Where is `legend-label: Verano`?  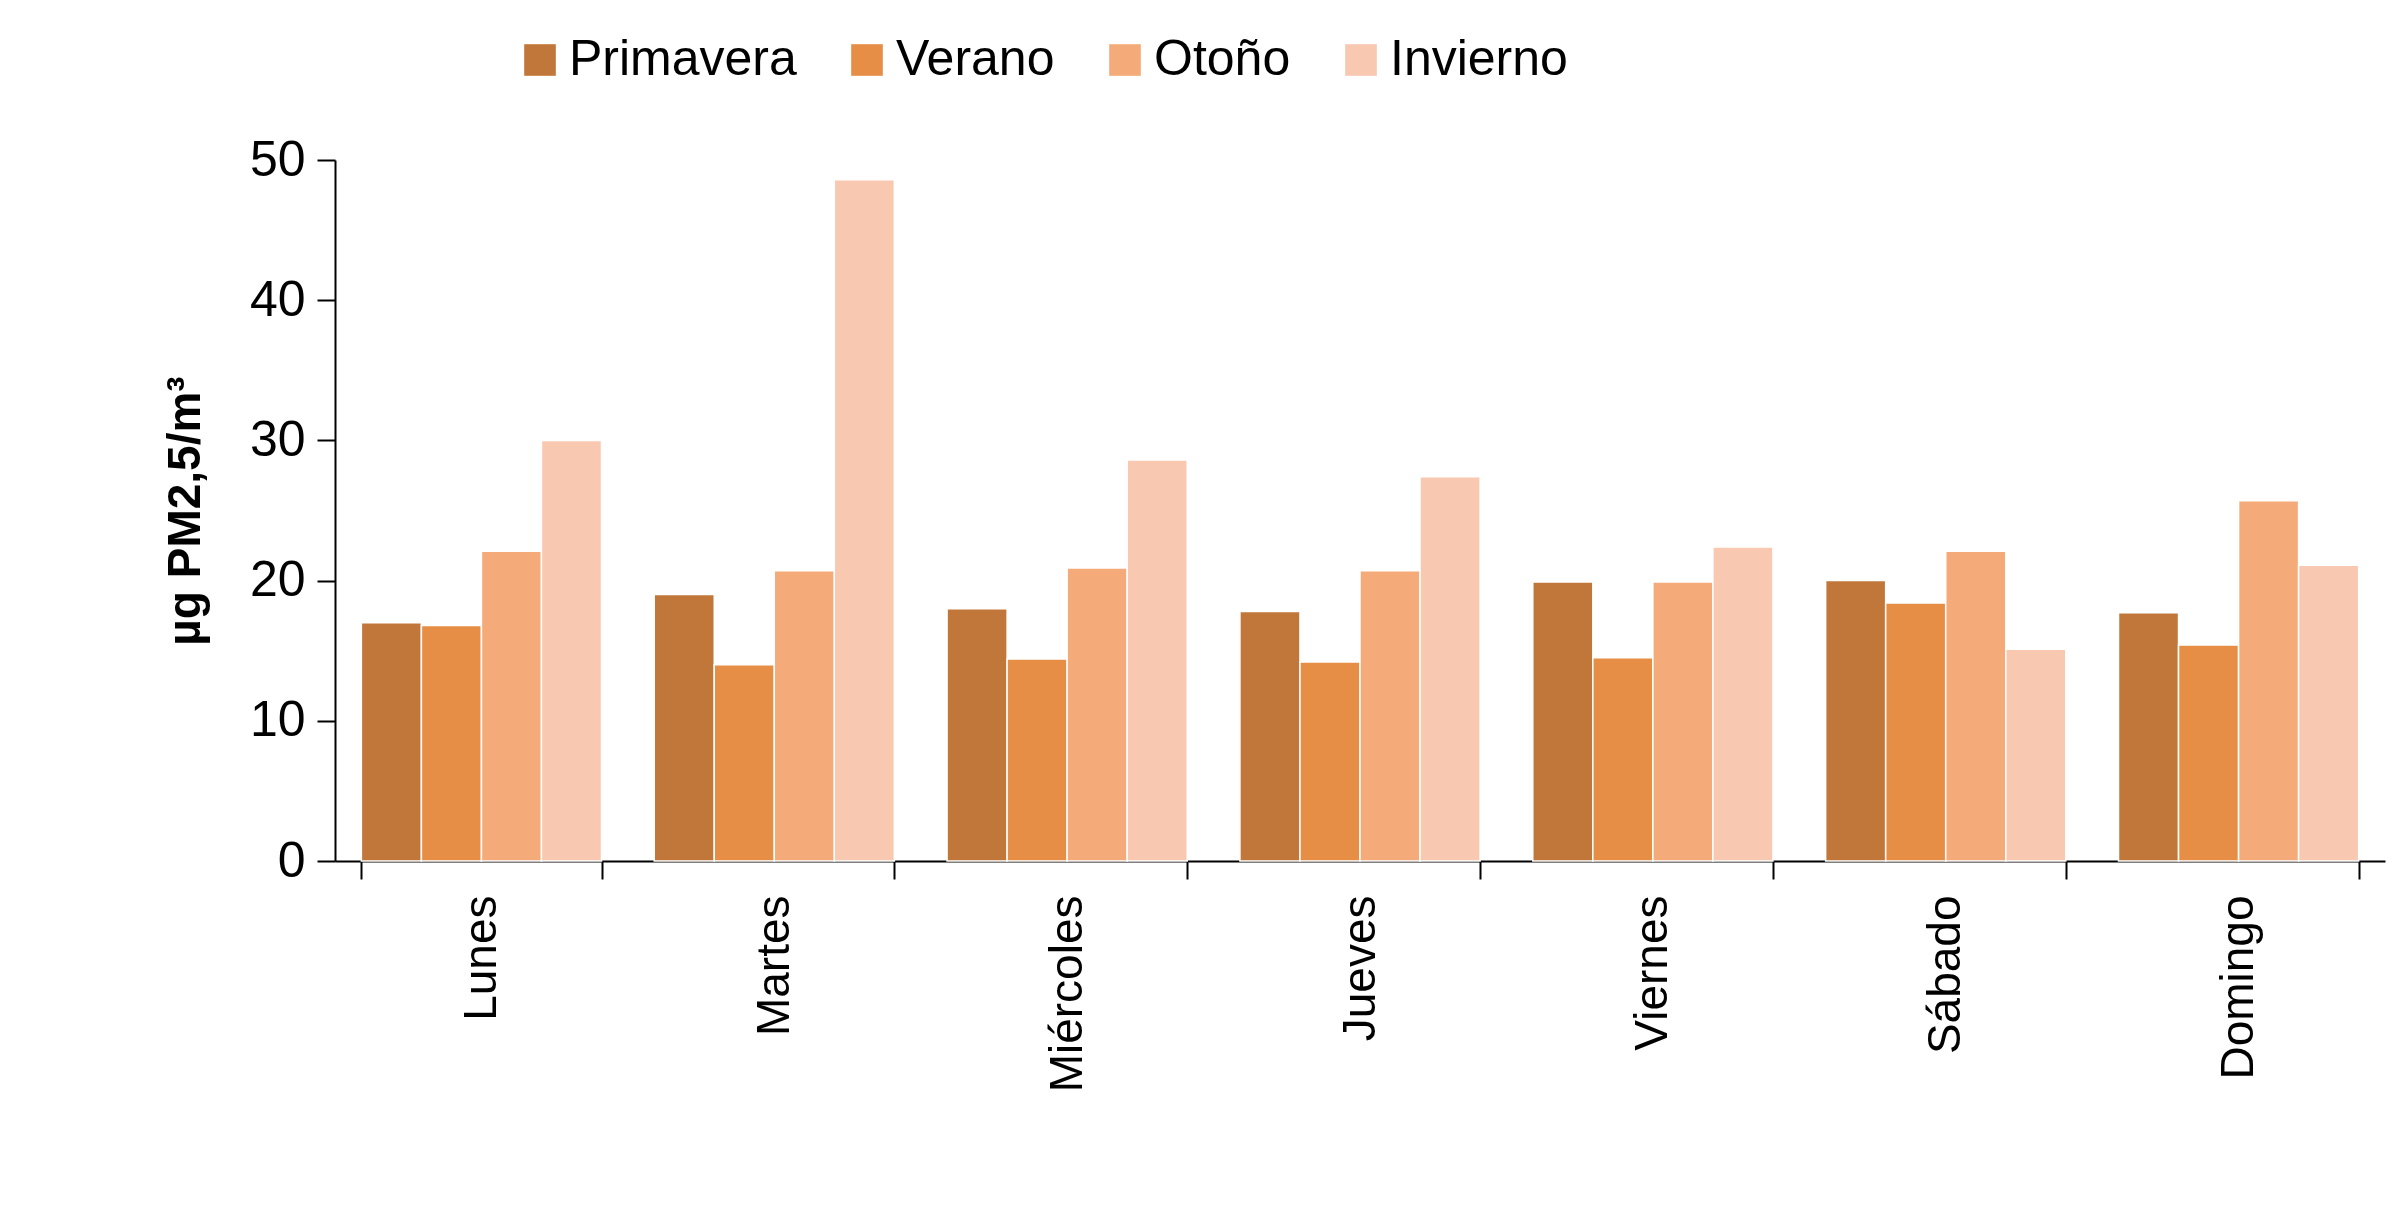 legend-label: Verano is located at coordinates (975, 58).